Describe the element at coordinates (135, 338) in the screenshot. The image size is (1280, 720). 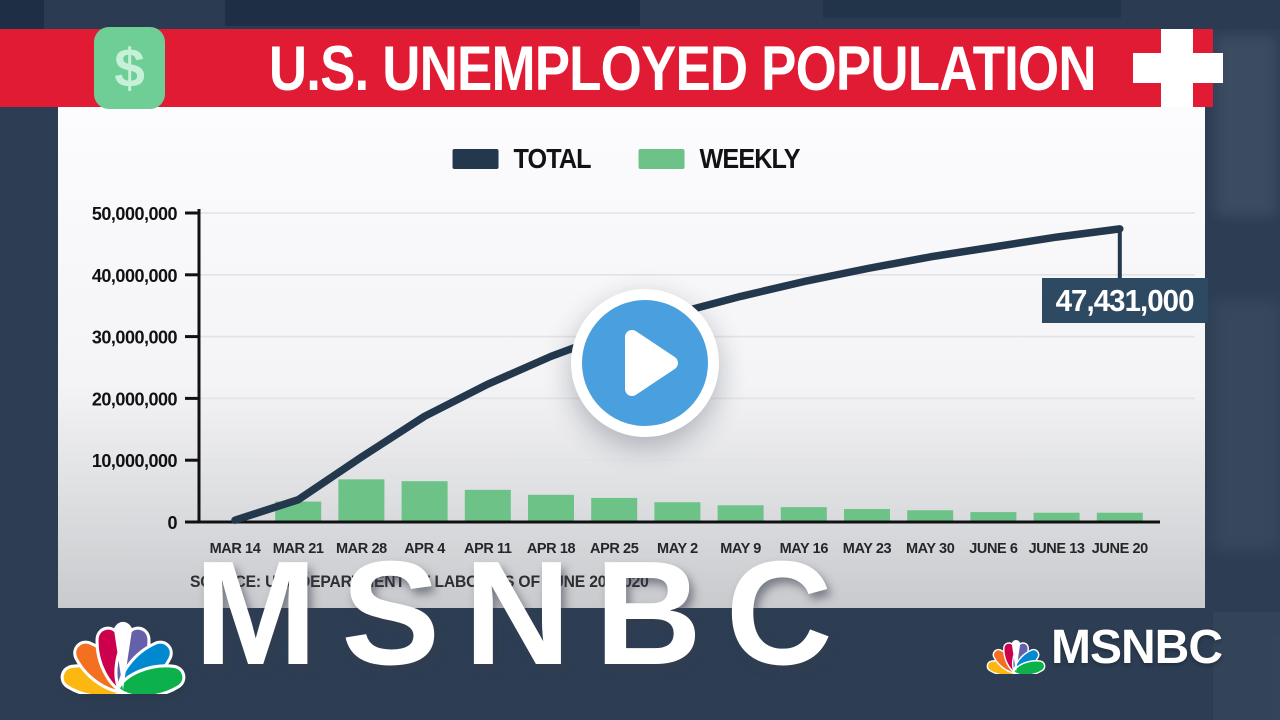
I see `y-tick-label: 30,000,000` at that location.